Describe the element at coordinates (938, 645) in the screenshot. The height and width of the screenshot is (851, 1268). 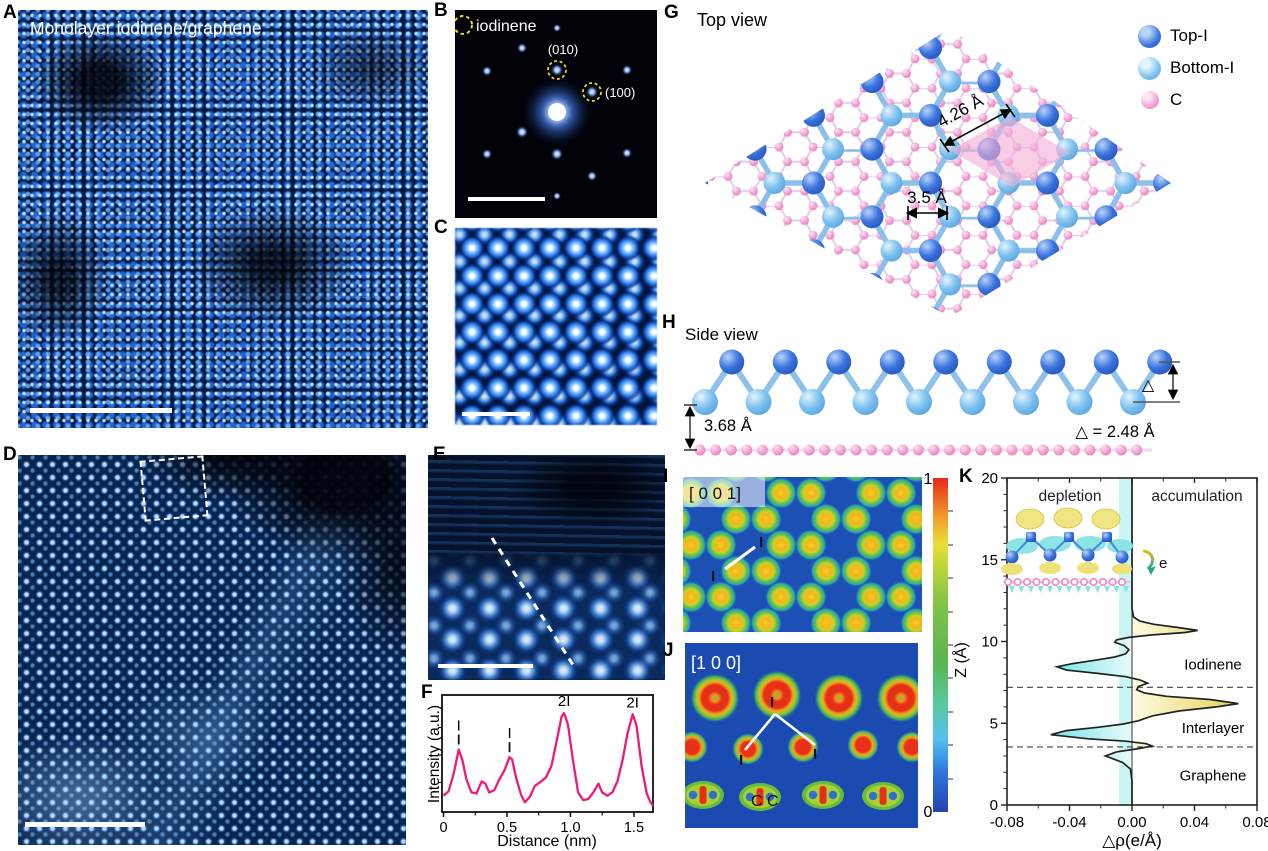
I see `density-colorbar: 1 0` at that location.